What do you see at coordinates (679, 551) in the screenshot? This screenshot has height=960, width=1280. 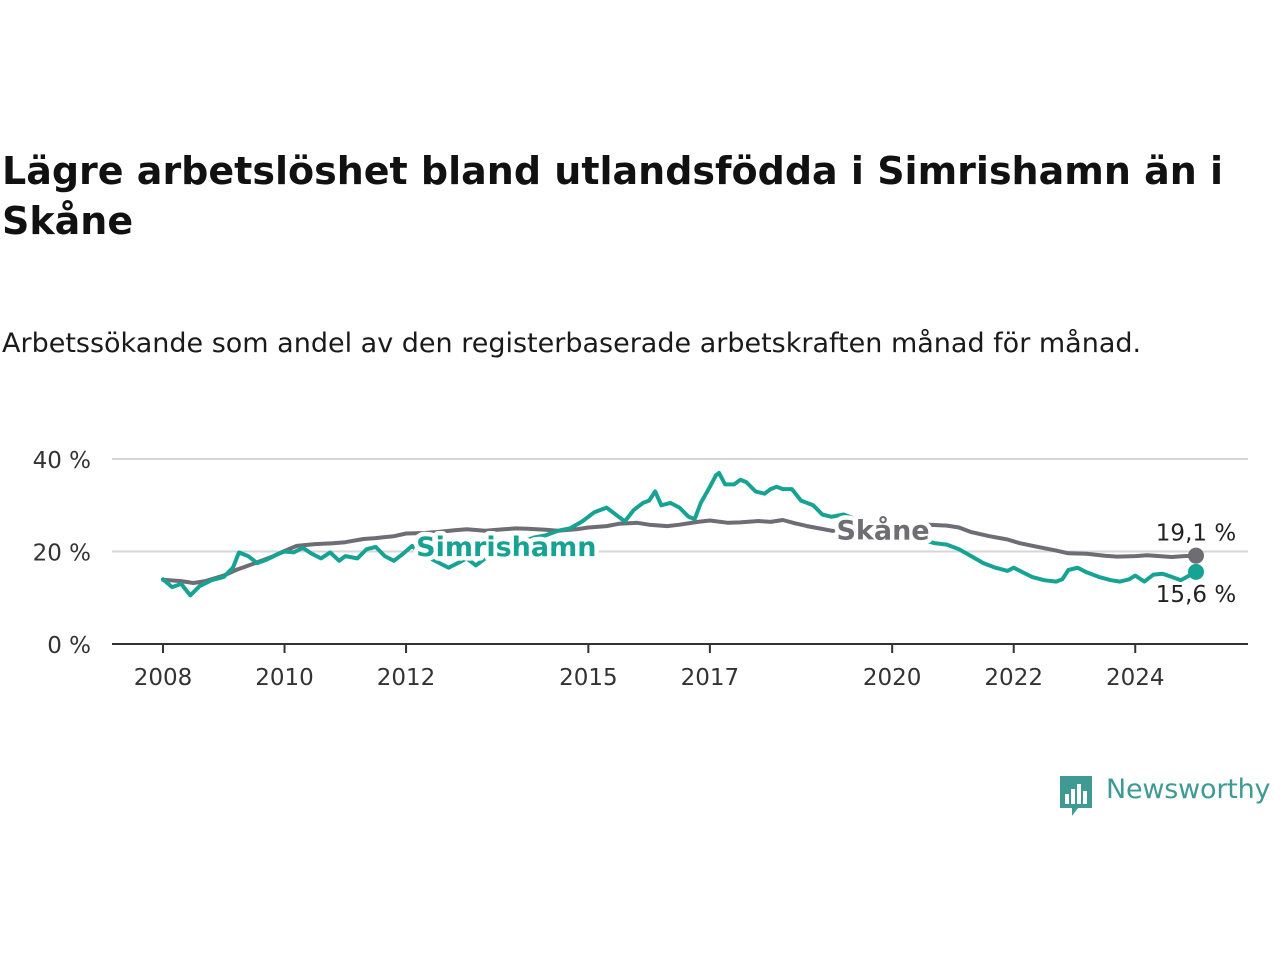 I see `series-line-skane` at bounding box center [679, 551].